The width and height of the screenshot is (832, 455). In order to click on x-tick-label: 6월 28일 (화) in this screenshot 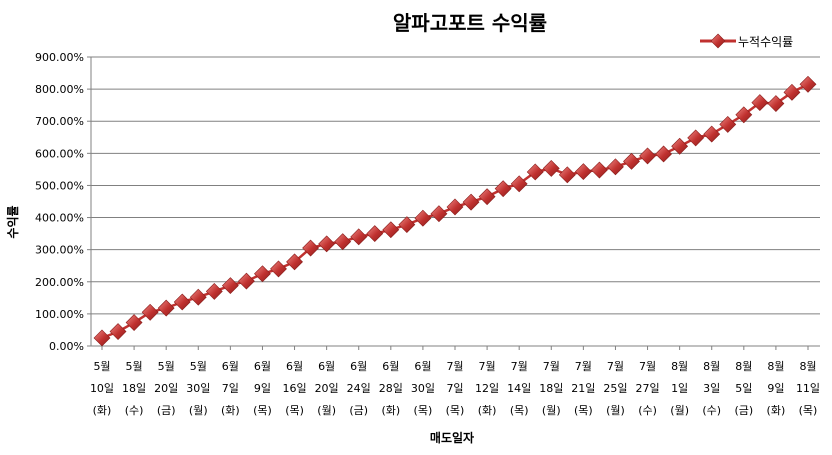, I will do `click(391, 388)`.